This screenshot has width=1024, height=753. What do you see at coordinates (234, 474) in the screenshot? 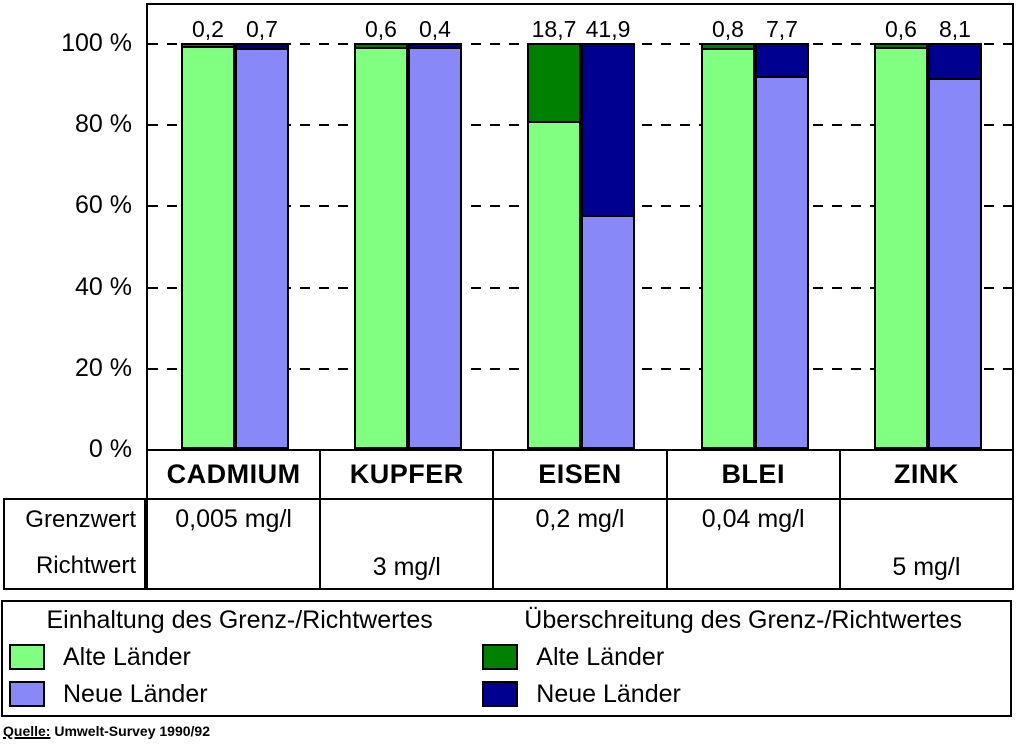
I see `category-cell-cadmium: CADMIUM` at bounding box center [234, 474].